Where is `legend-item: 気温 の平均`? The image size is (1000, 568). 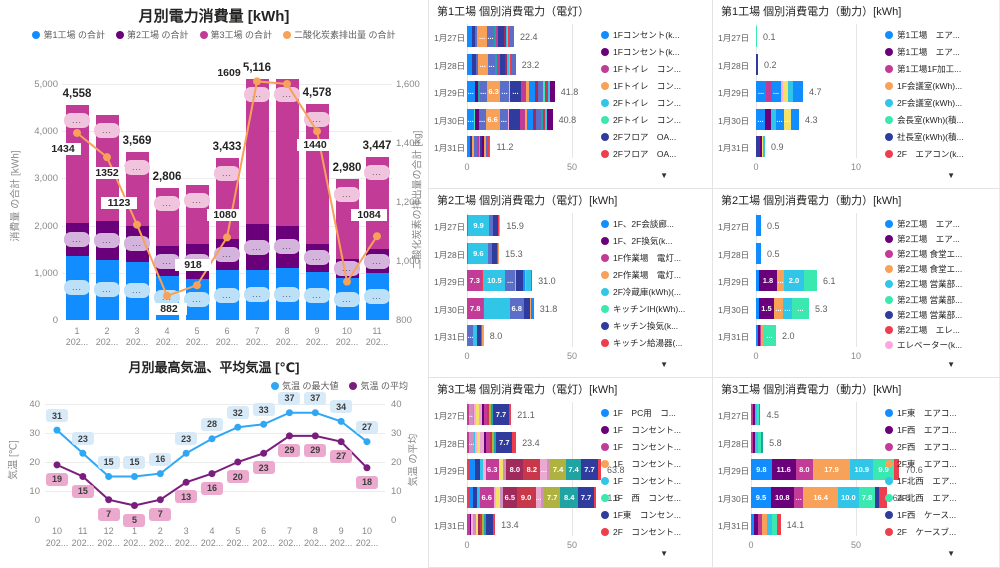 legend-item: 気温 の平均 is located at coordinates (378, 385).